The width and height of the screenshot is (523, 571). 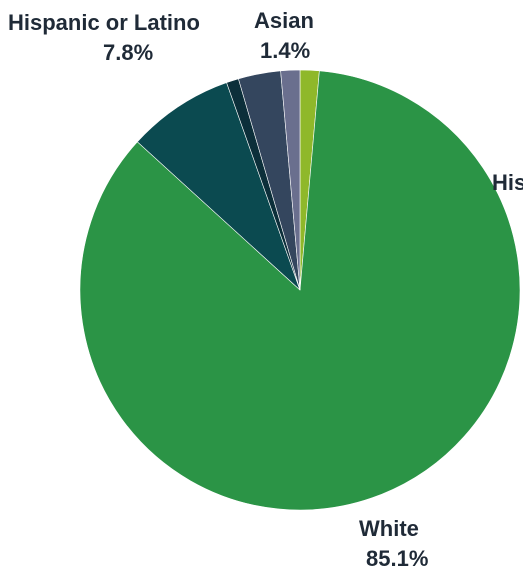 I want to click on pie-slice-hispanic-or-latino, so click(x=218, y=186).